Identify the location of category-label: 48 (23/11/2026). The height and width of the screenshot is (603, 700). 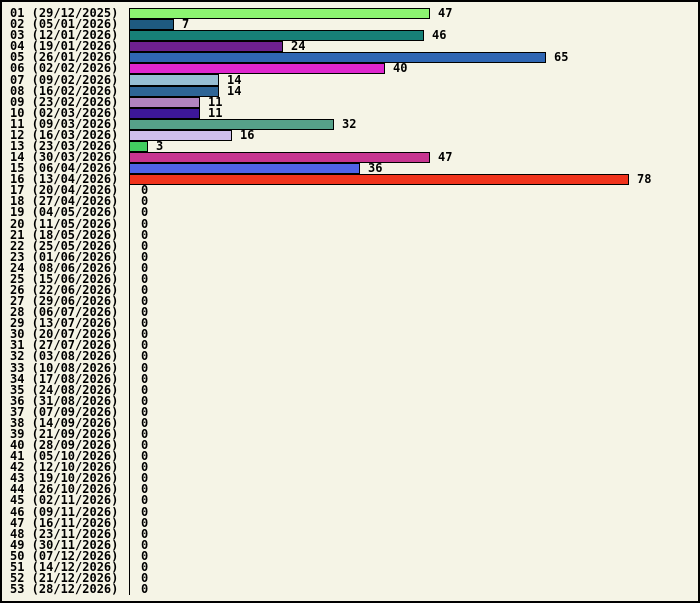
(64, 534).